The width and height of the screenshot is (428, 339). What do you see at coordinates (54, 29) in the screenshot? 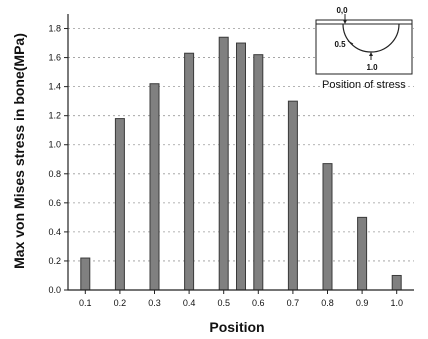
I see `y-tick-label-9: 1.8` at bounding box center [54, 29].